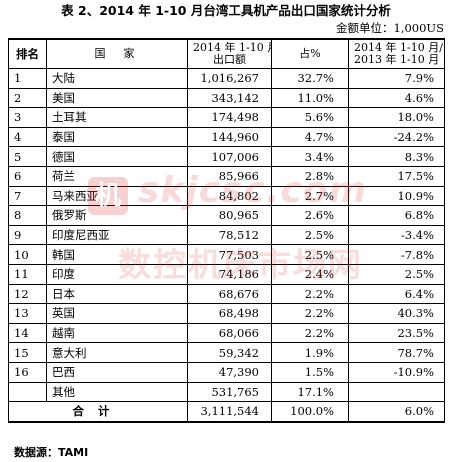 Image resolution: width=452 pixels, height=462 pixels. I want to click on table-row: 12 日本 68,676 2.2% 6.4%, so click(226, 294).